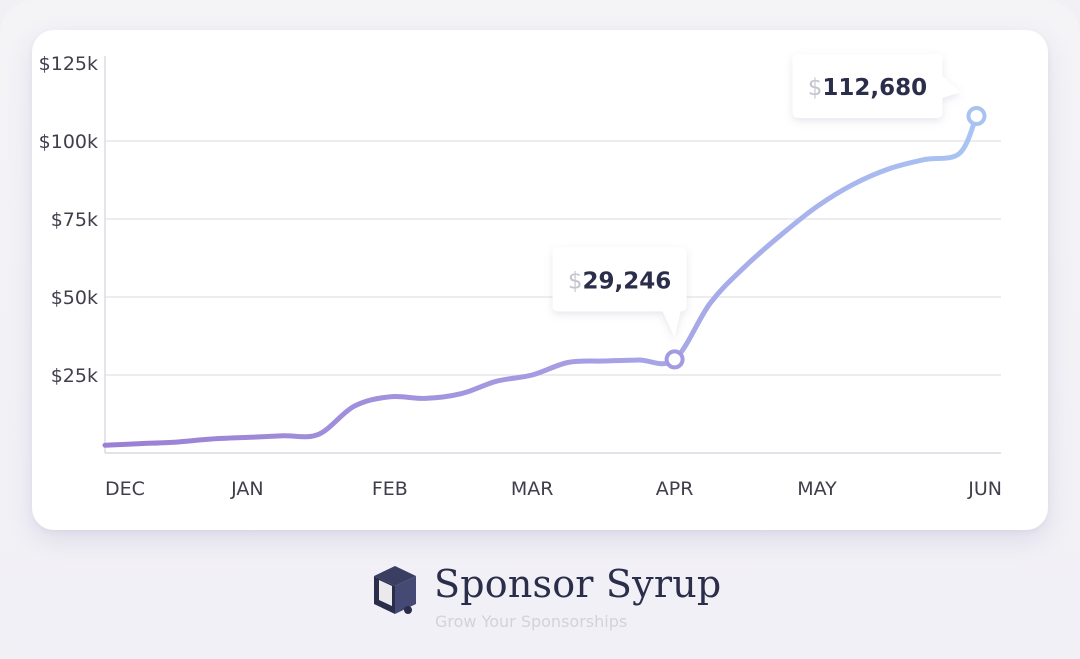 Image resolution: width=1080 pixels, height=659 pixels. What do you see at coordinates (817, 489) in the screenshot?
I see `x-tick-label: MAY` at bounding box center [817, 489].